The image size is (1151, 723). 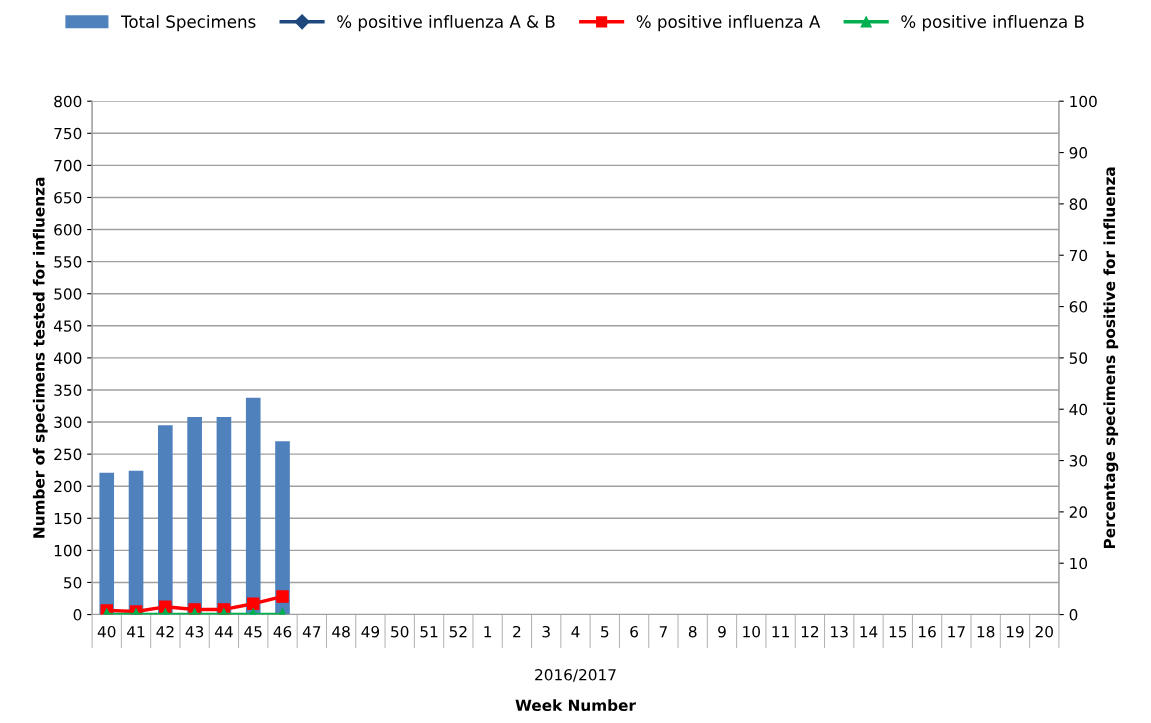 I want to click on legend-label: % positive influenza A & B, so click(x=446, y=23).